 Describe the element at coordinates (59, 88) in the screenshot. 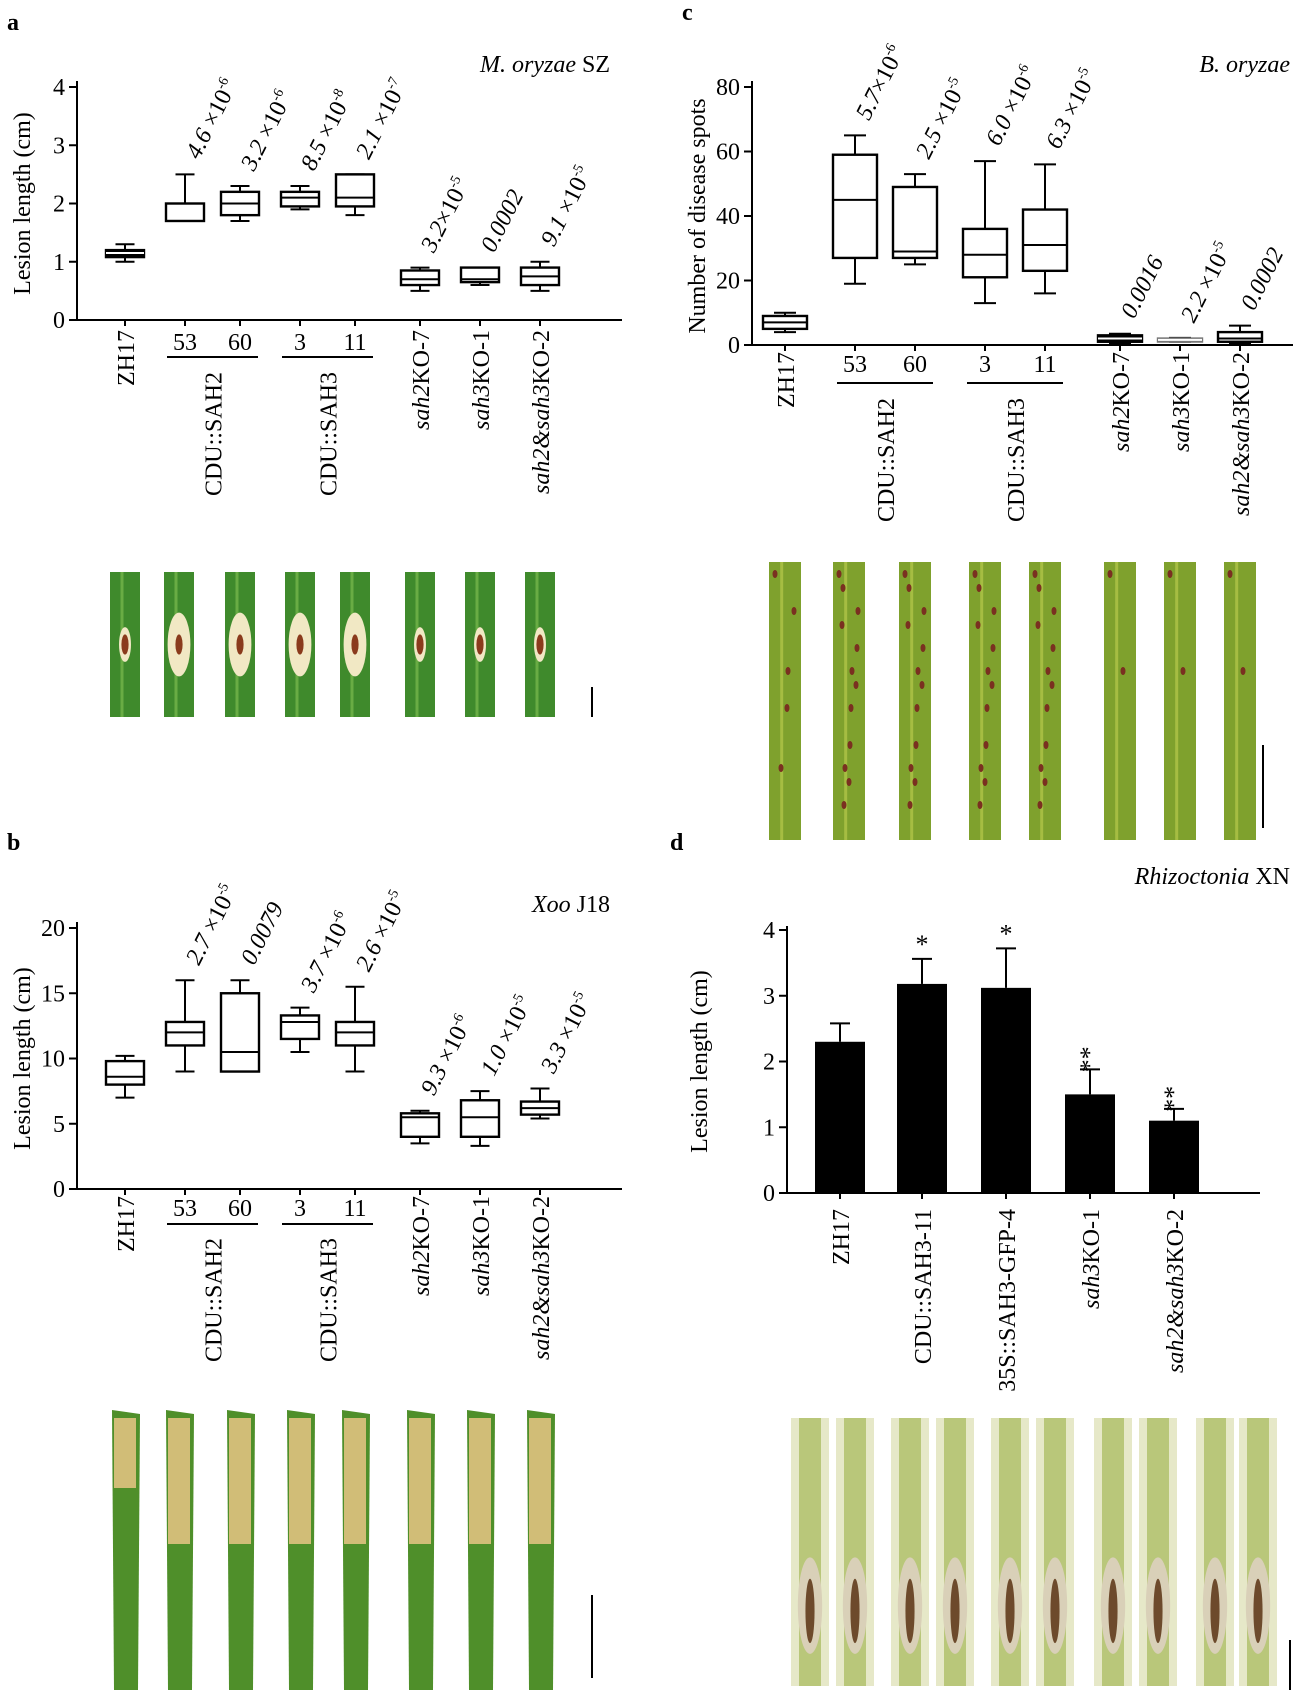

I see `y-tick-label: 4` at that location.